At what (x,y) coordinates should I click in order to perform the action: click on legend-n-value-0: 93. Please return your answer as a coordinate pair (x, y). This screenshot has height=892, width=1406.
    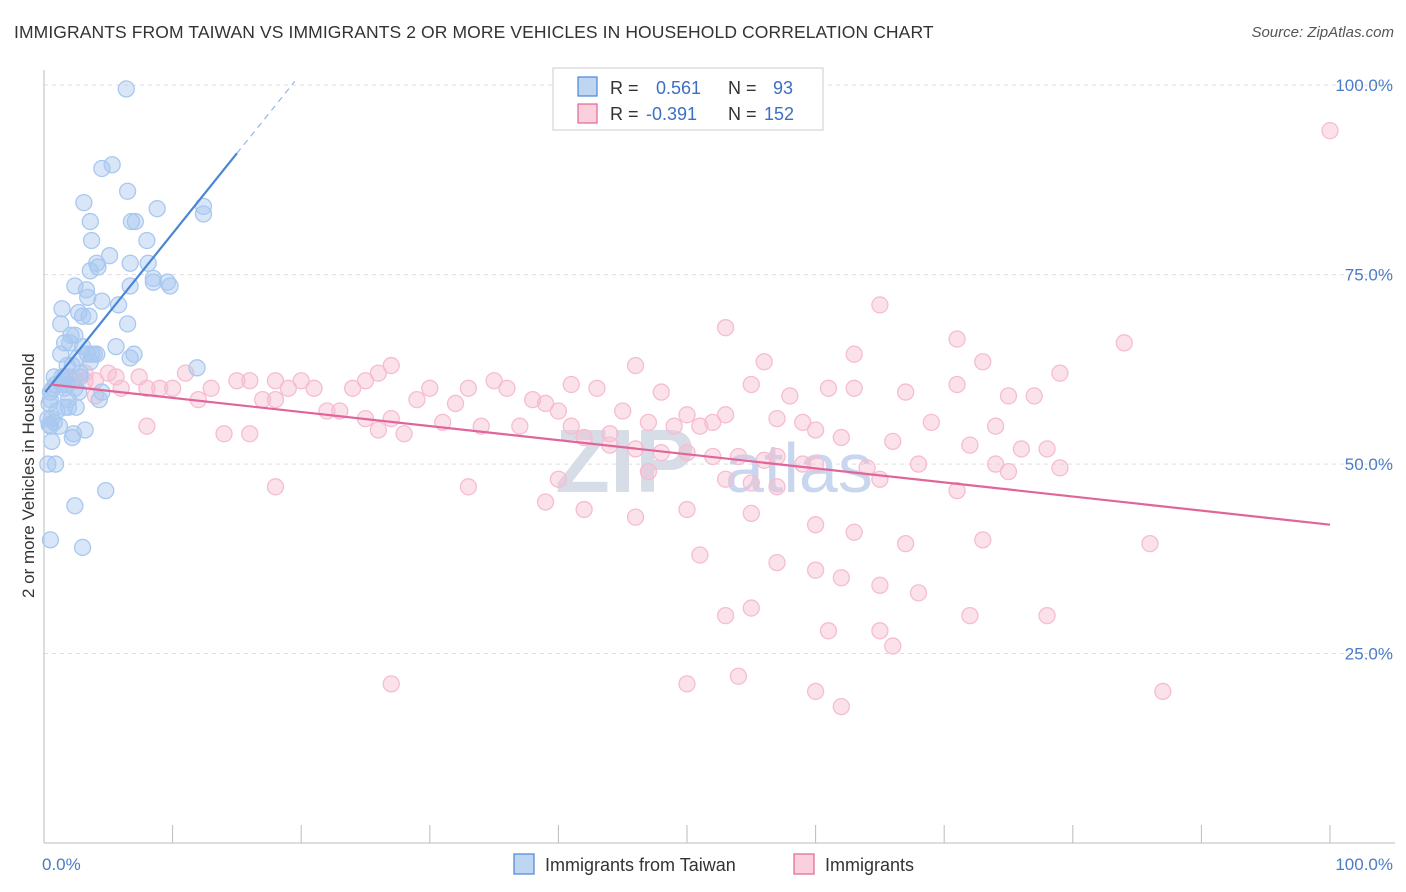
    Looking at the image, I should click on (783, 88).